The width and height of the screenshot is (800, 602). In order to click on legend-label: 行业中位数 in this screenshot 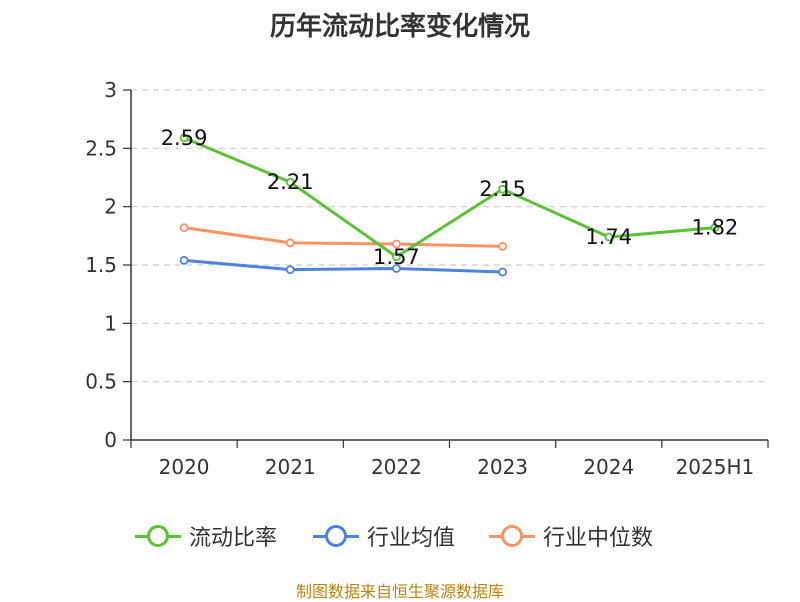, I will do `click(598, 538)`.